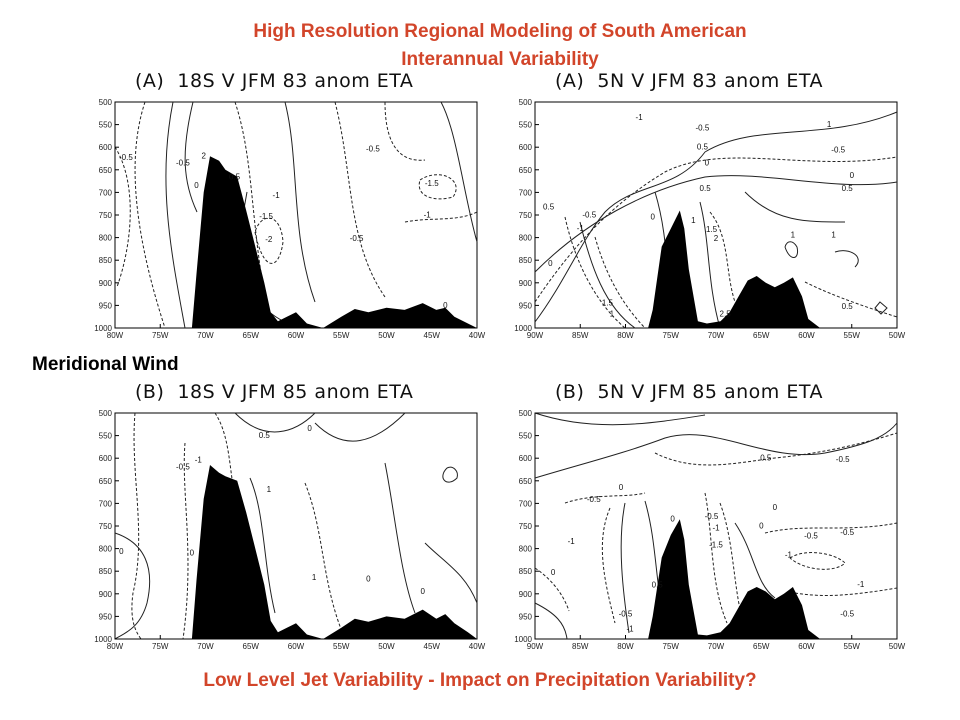 The image size is (960, 720). What do you see at coordinates (625, 646) in the screenshot?
I see `x-tick-label: 80W` at bounding box center [625, 646].